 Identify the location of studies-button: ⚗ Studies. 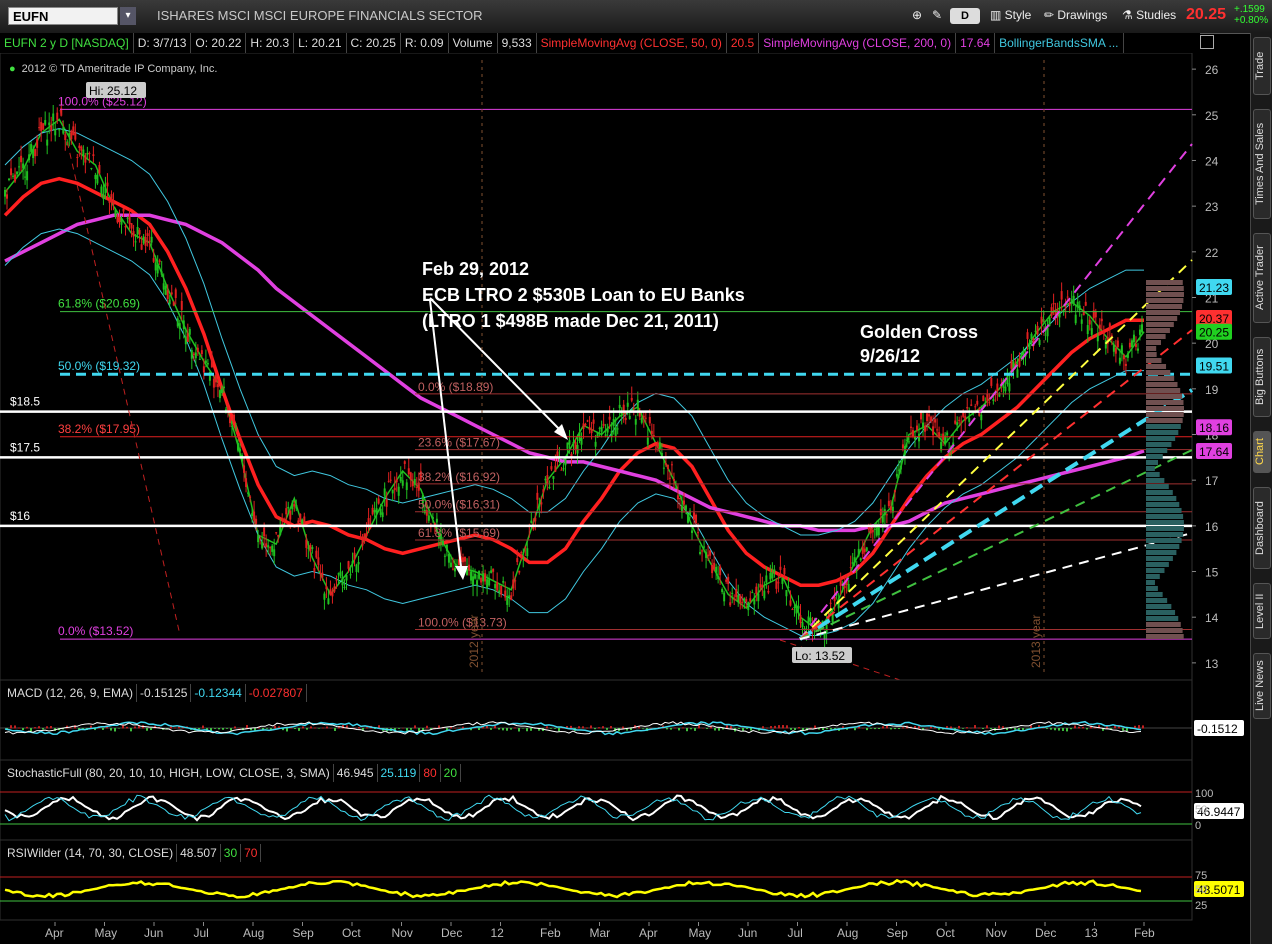
(1149, 15).